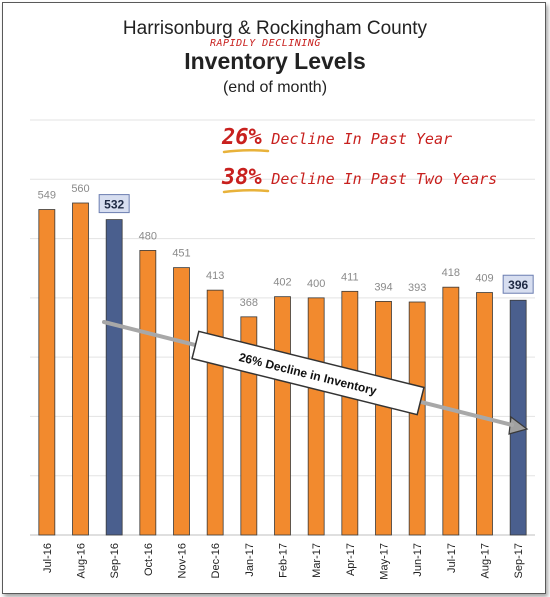 The width and height of the screenshot is (550, 597). Describe the element at coordinates (484, 279) in the screenshot. I see `value-label-aug-17: 409` at that location.